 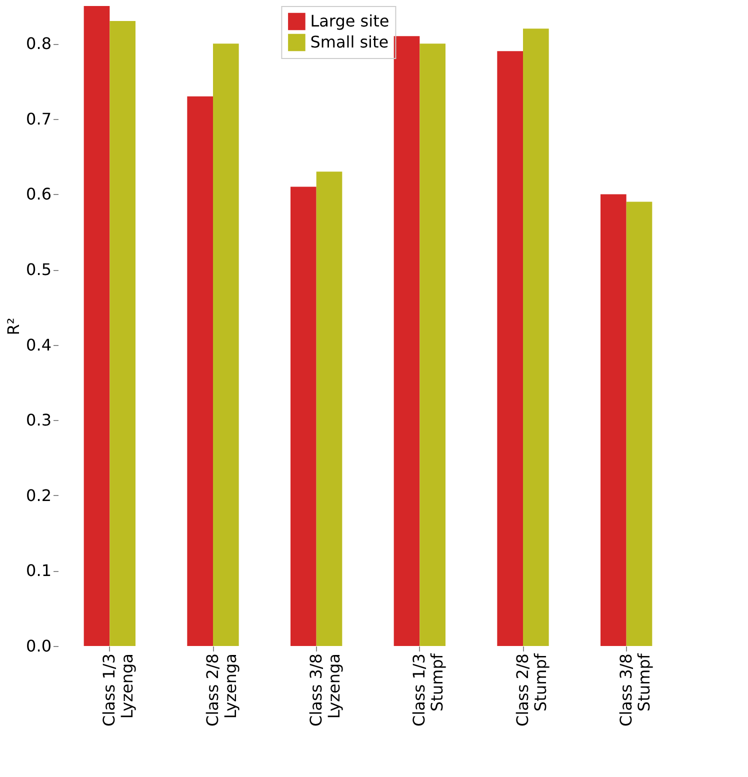 What do you see at coordinates (14, 327) in the screenshot?
I see `y-axis-title: R²` at bounding box center [14, 327].